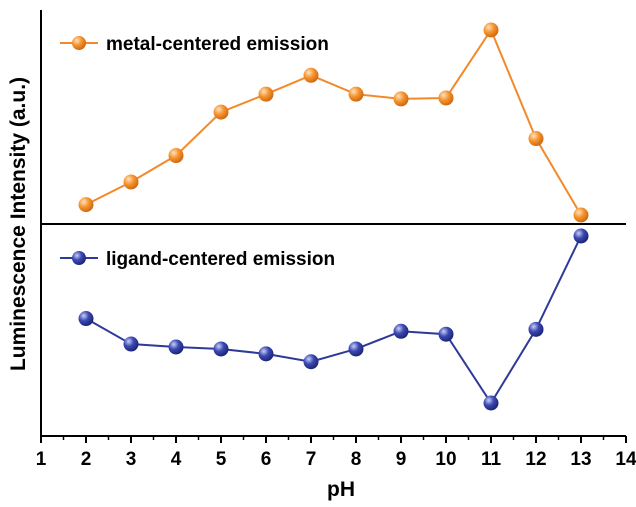  I want to click on x-axis-tick-labels: 1 2 3 4 5 6 7 8 9 10 11 12 13 14, so click(336, 459).